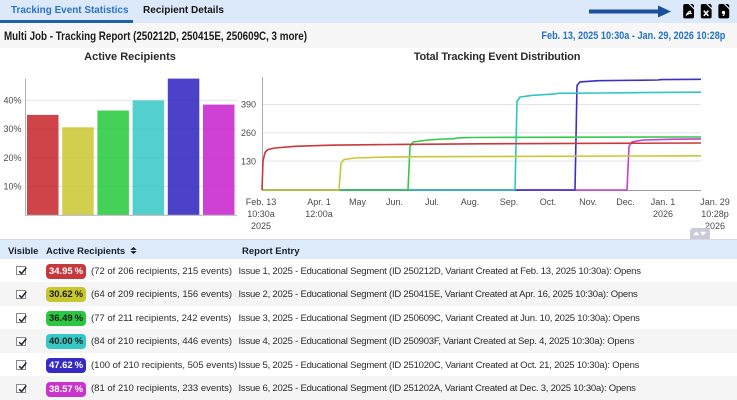 The image size is (737, 400). I want to click on svg-text: Feb. 13, so click(261, 202).